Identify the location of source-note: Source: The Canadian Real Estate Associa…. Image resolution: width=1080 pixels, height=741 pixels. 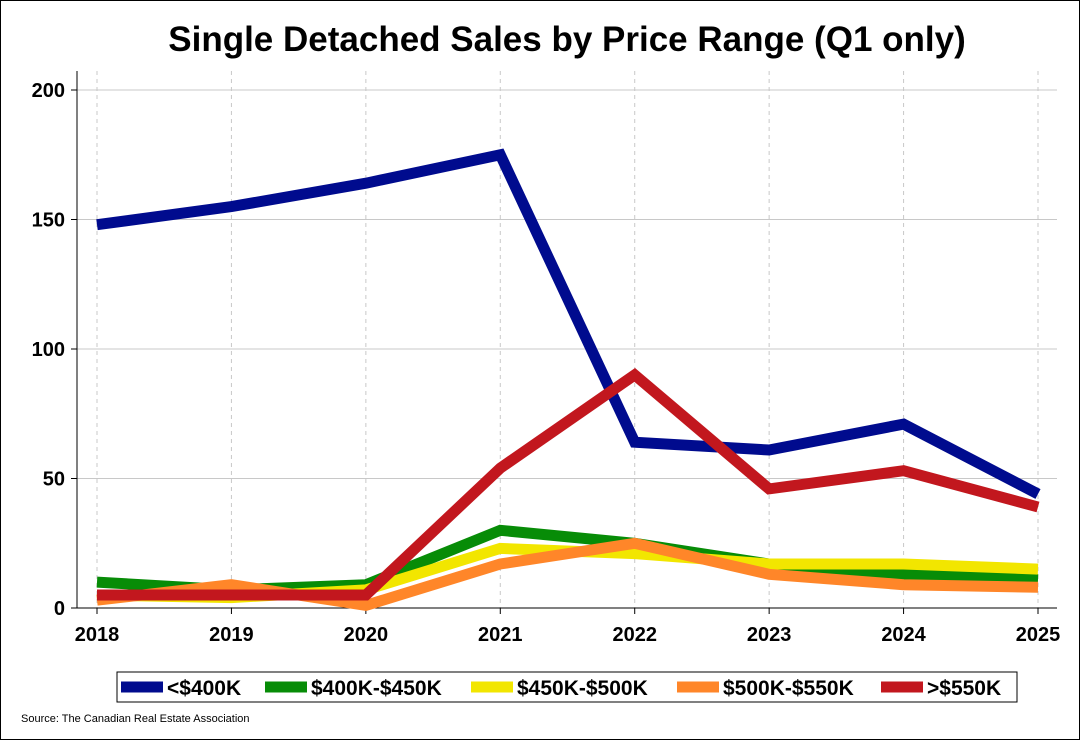
(135, 719).